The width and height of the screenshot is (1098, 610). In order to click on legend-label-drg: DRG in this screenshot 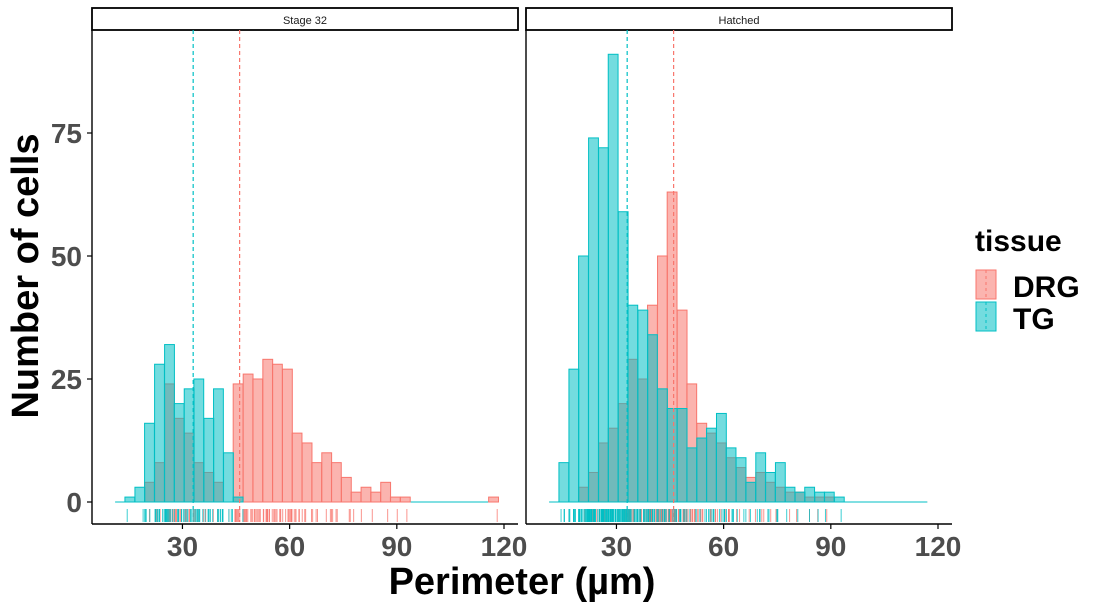, I will do `click(1046, 287)`.